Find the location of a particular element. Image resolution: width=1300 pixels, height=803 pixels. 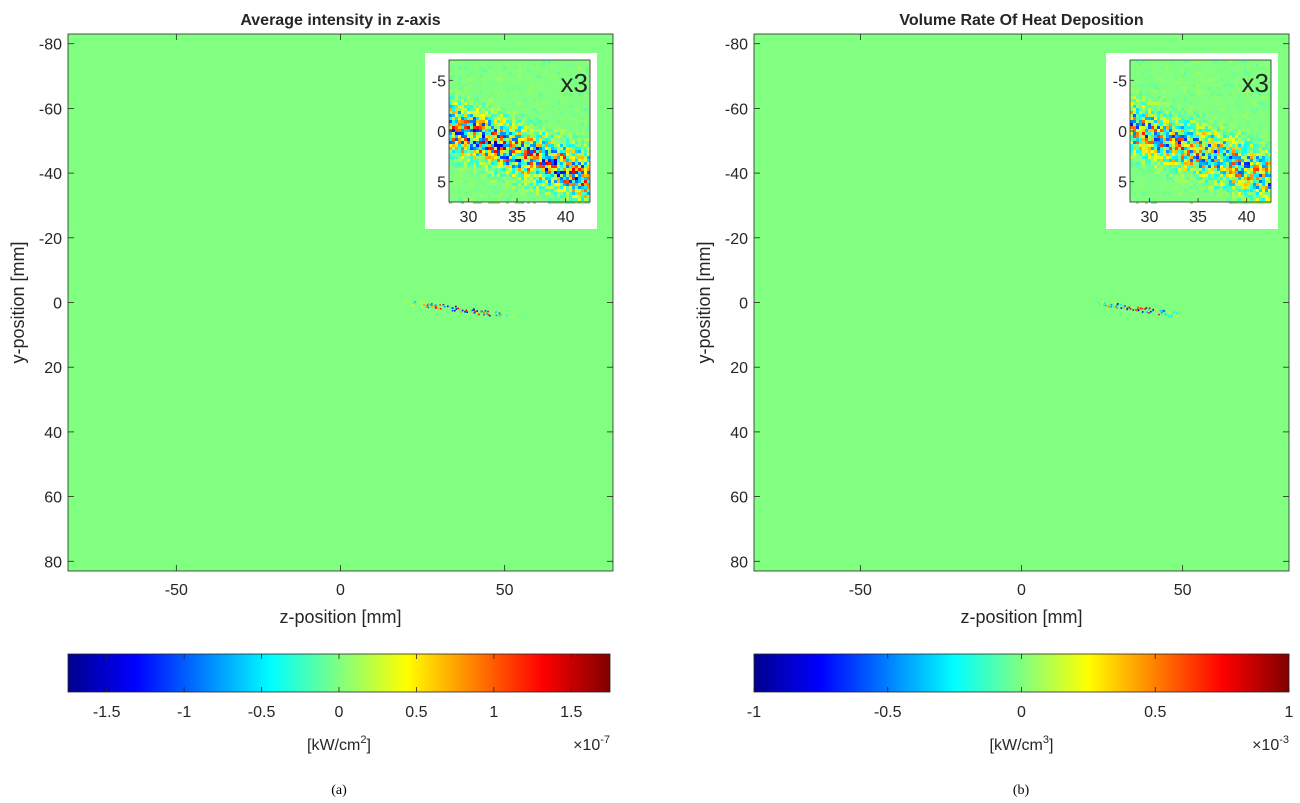

inset-y-tick-label: -5 is located at coordinates (439, 81).